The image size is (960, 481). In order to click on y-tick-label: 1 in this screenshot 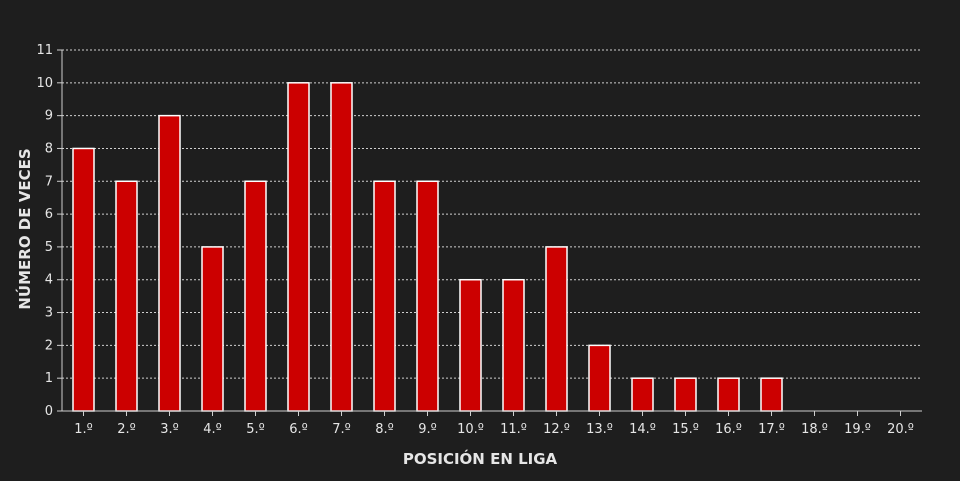, I will do `click(49, 378)`.